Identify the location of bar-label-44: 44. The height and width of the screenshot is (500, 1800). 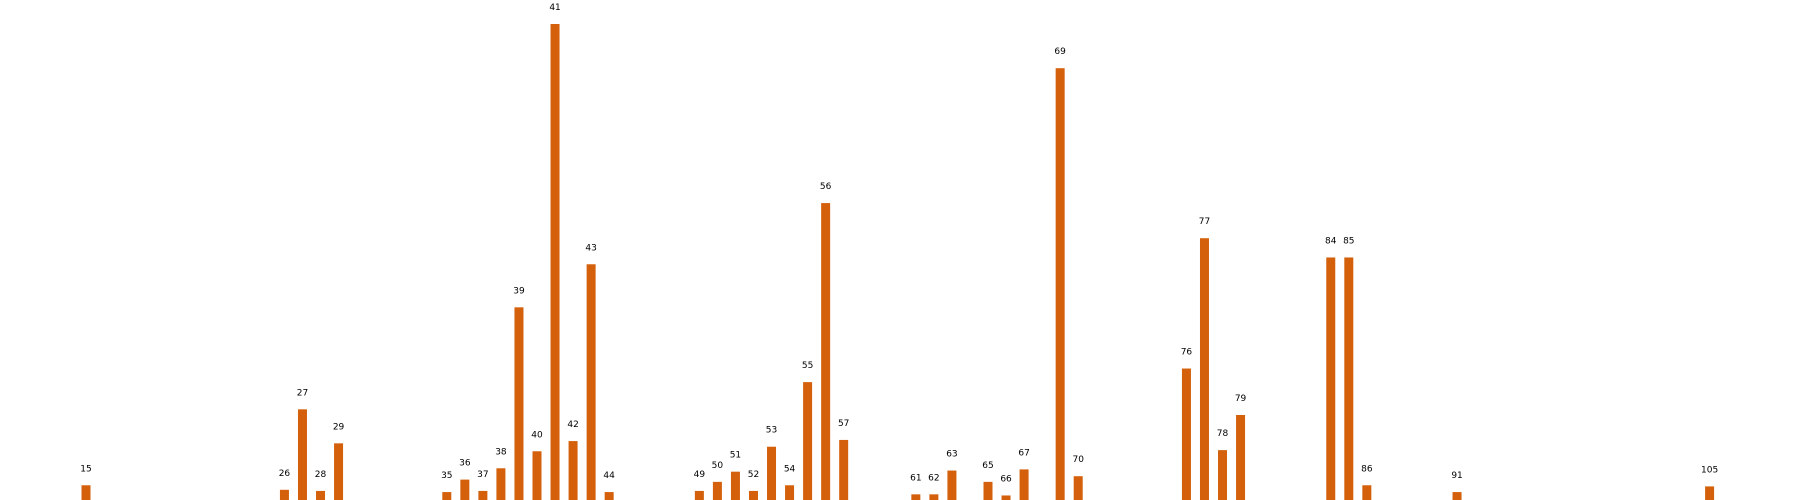
(609, 476).